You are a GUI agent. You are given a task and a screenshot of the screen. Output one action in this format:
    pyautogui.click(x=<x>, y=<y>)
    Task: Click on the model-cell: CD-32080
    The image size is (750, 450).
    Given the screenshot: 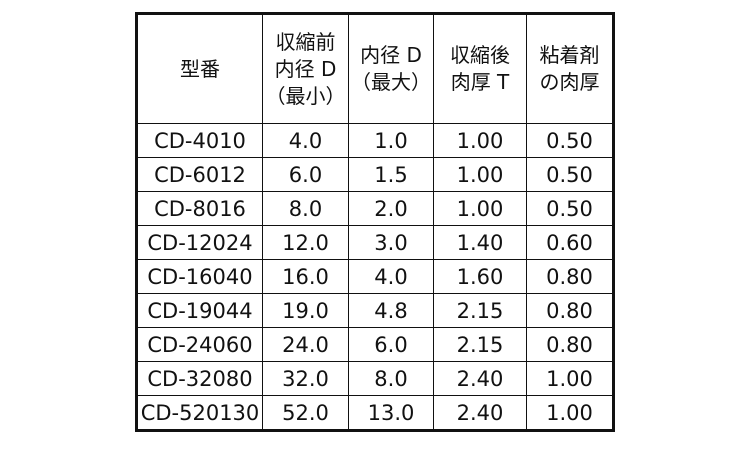 What is the action you would take?
    pyautogui.click(x=199, y=378)
    